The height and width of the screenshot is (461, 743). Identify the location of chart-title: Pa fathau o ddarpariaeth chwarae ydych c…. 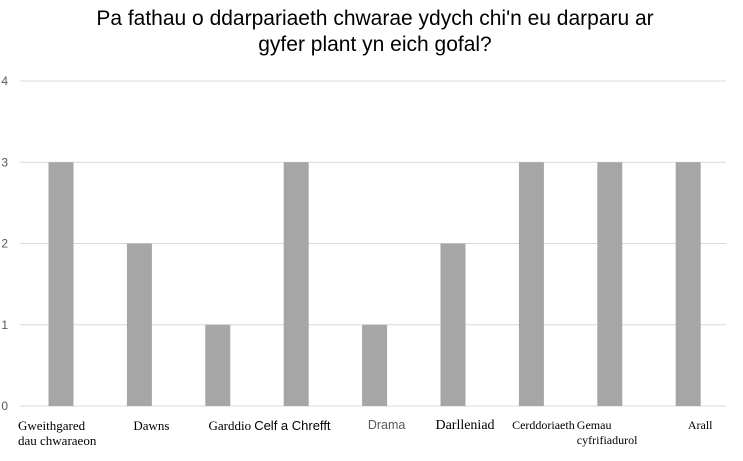
(375, 31).